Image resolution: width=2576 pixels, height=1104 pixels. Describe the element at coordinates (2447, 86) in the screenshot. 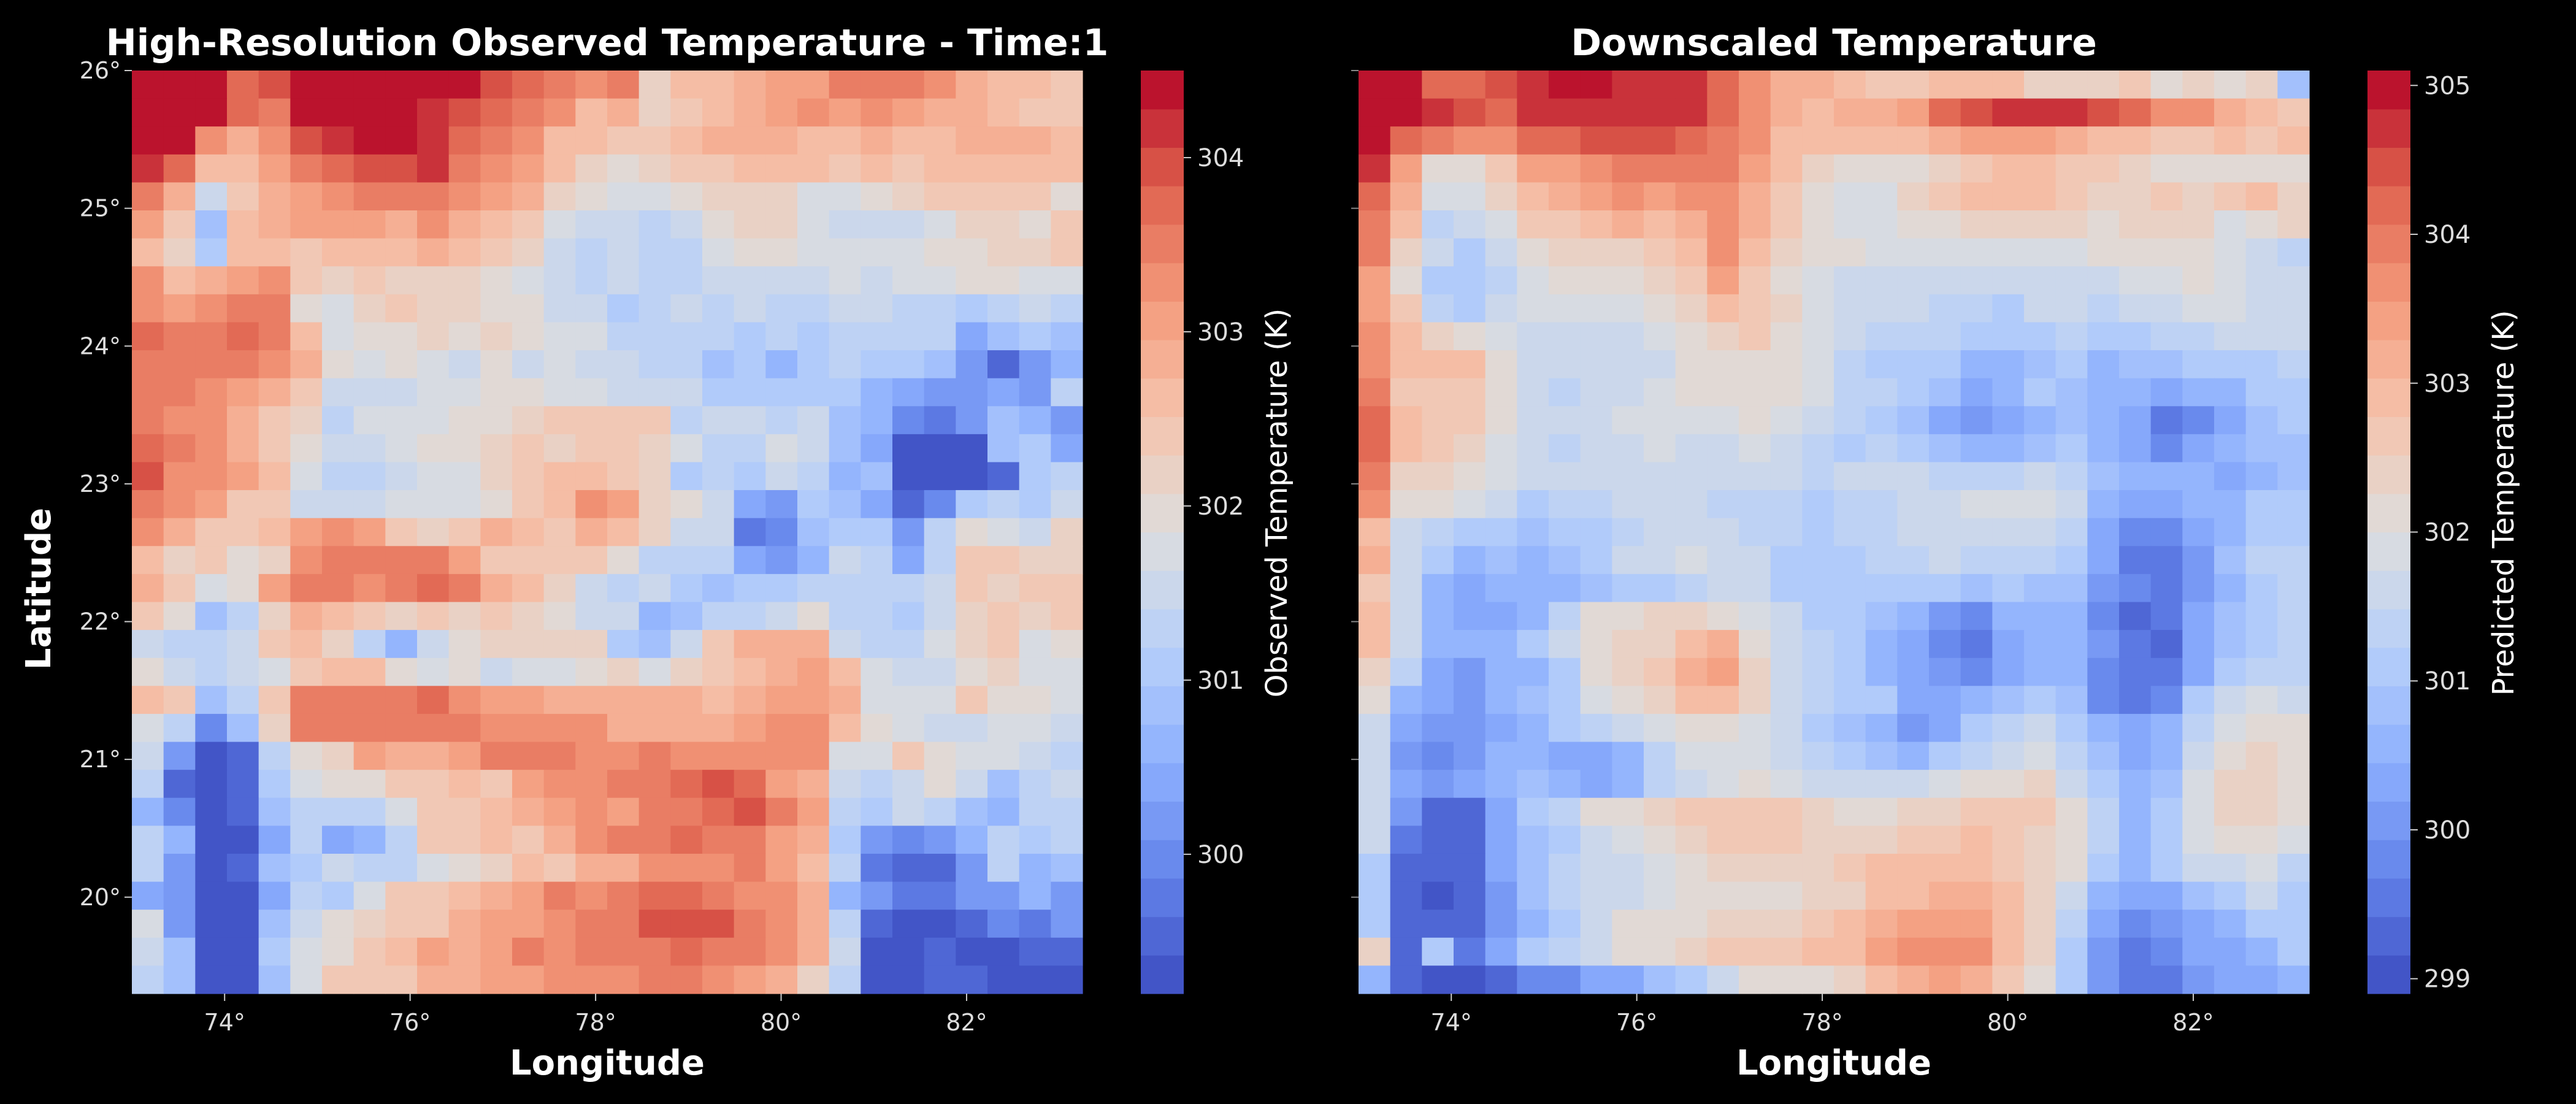

I see `colorbar-tick-label: 305` at that location.